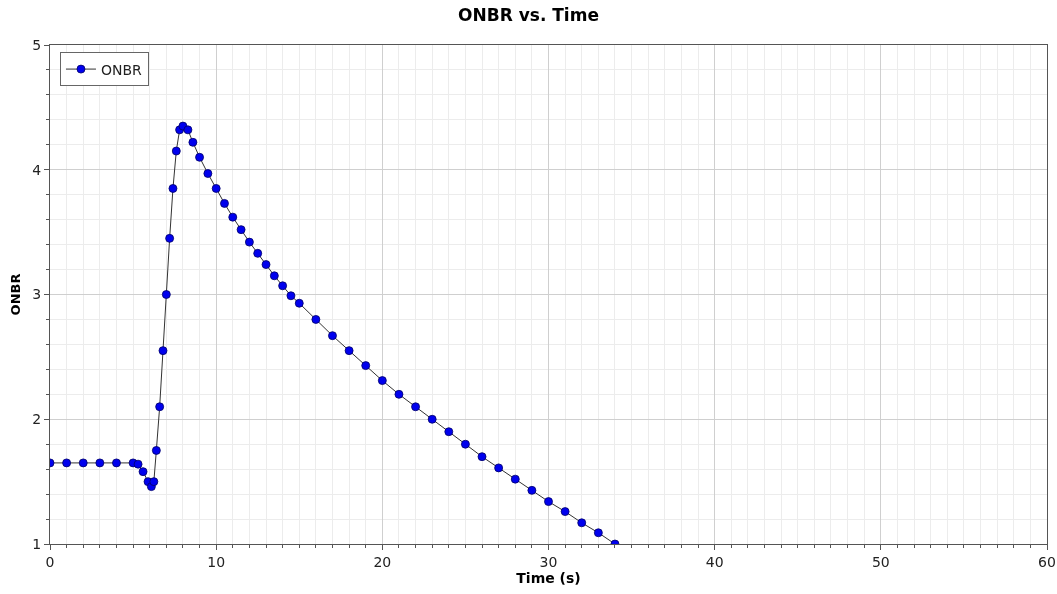 This screenshot has height=594, width=1057. Describe the element at coordinates (382, 561) in the screenshot. I see `x-tick-label: 20` at that location.